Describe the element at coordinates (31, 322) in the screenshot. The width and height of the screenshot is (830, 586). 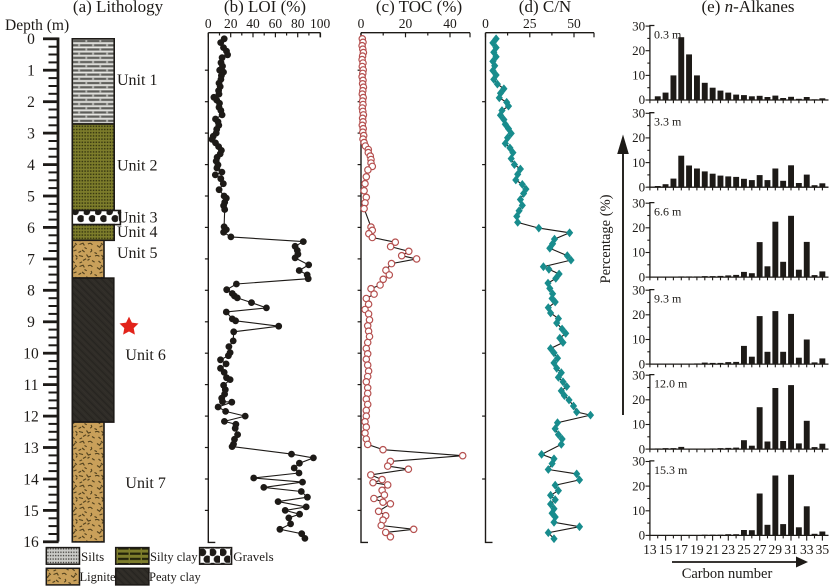
I see `svg-text: 9` at that location.